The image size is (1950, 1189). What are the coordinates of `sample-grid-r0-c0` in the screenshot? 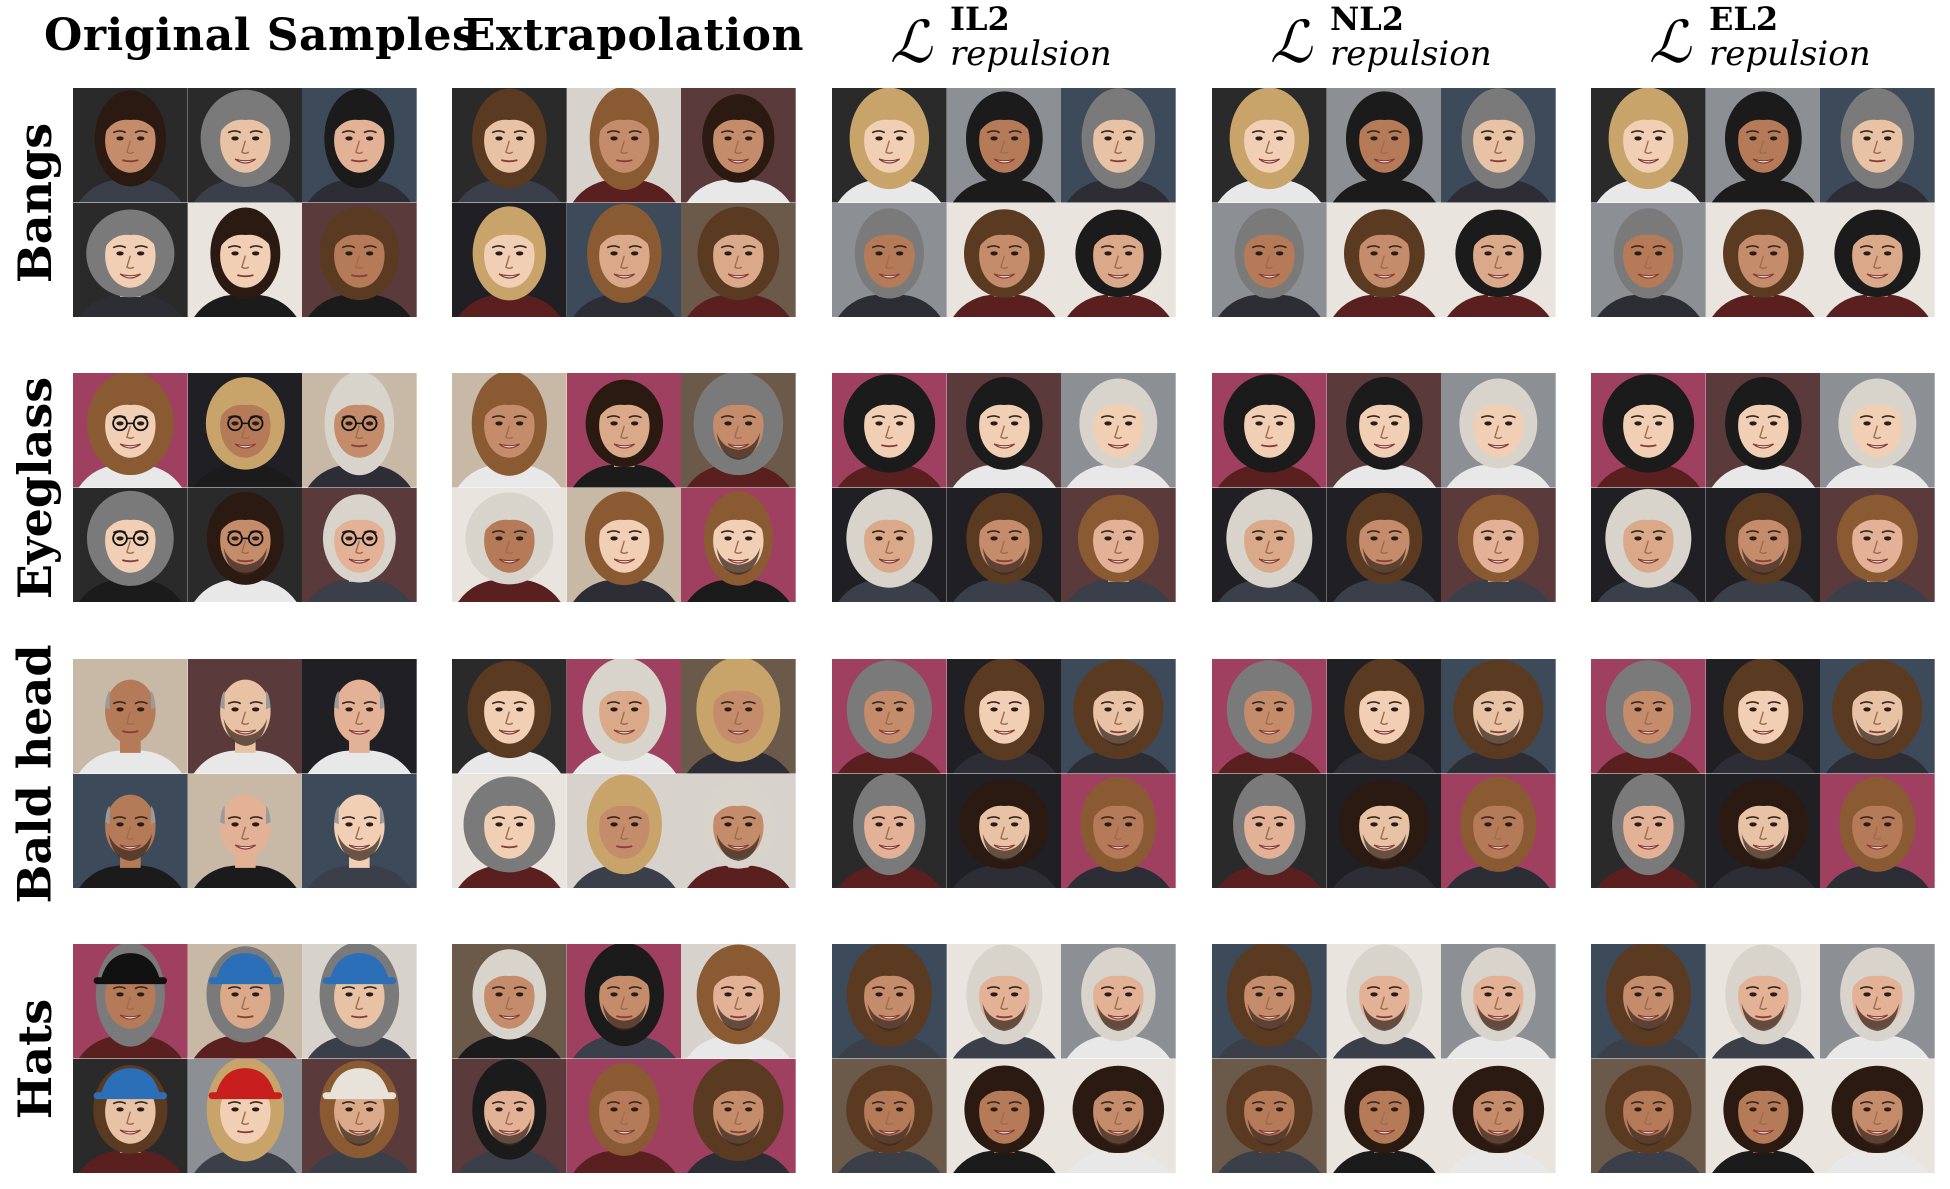 It's located at (245, 202).